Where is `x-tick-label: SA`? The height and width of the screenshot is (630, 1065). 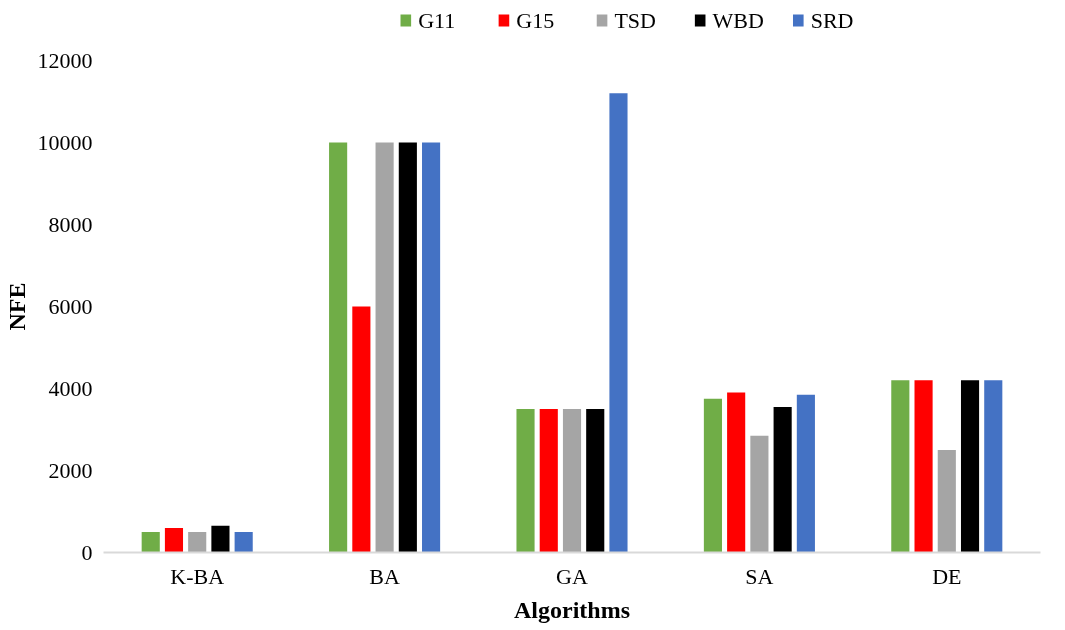
x-tick-label: SA is located at coordinates (759, 576).